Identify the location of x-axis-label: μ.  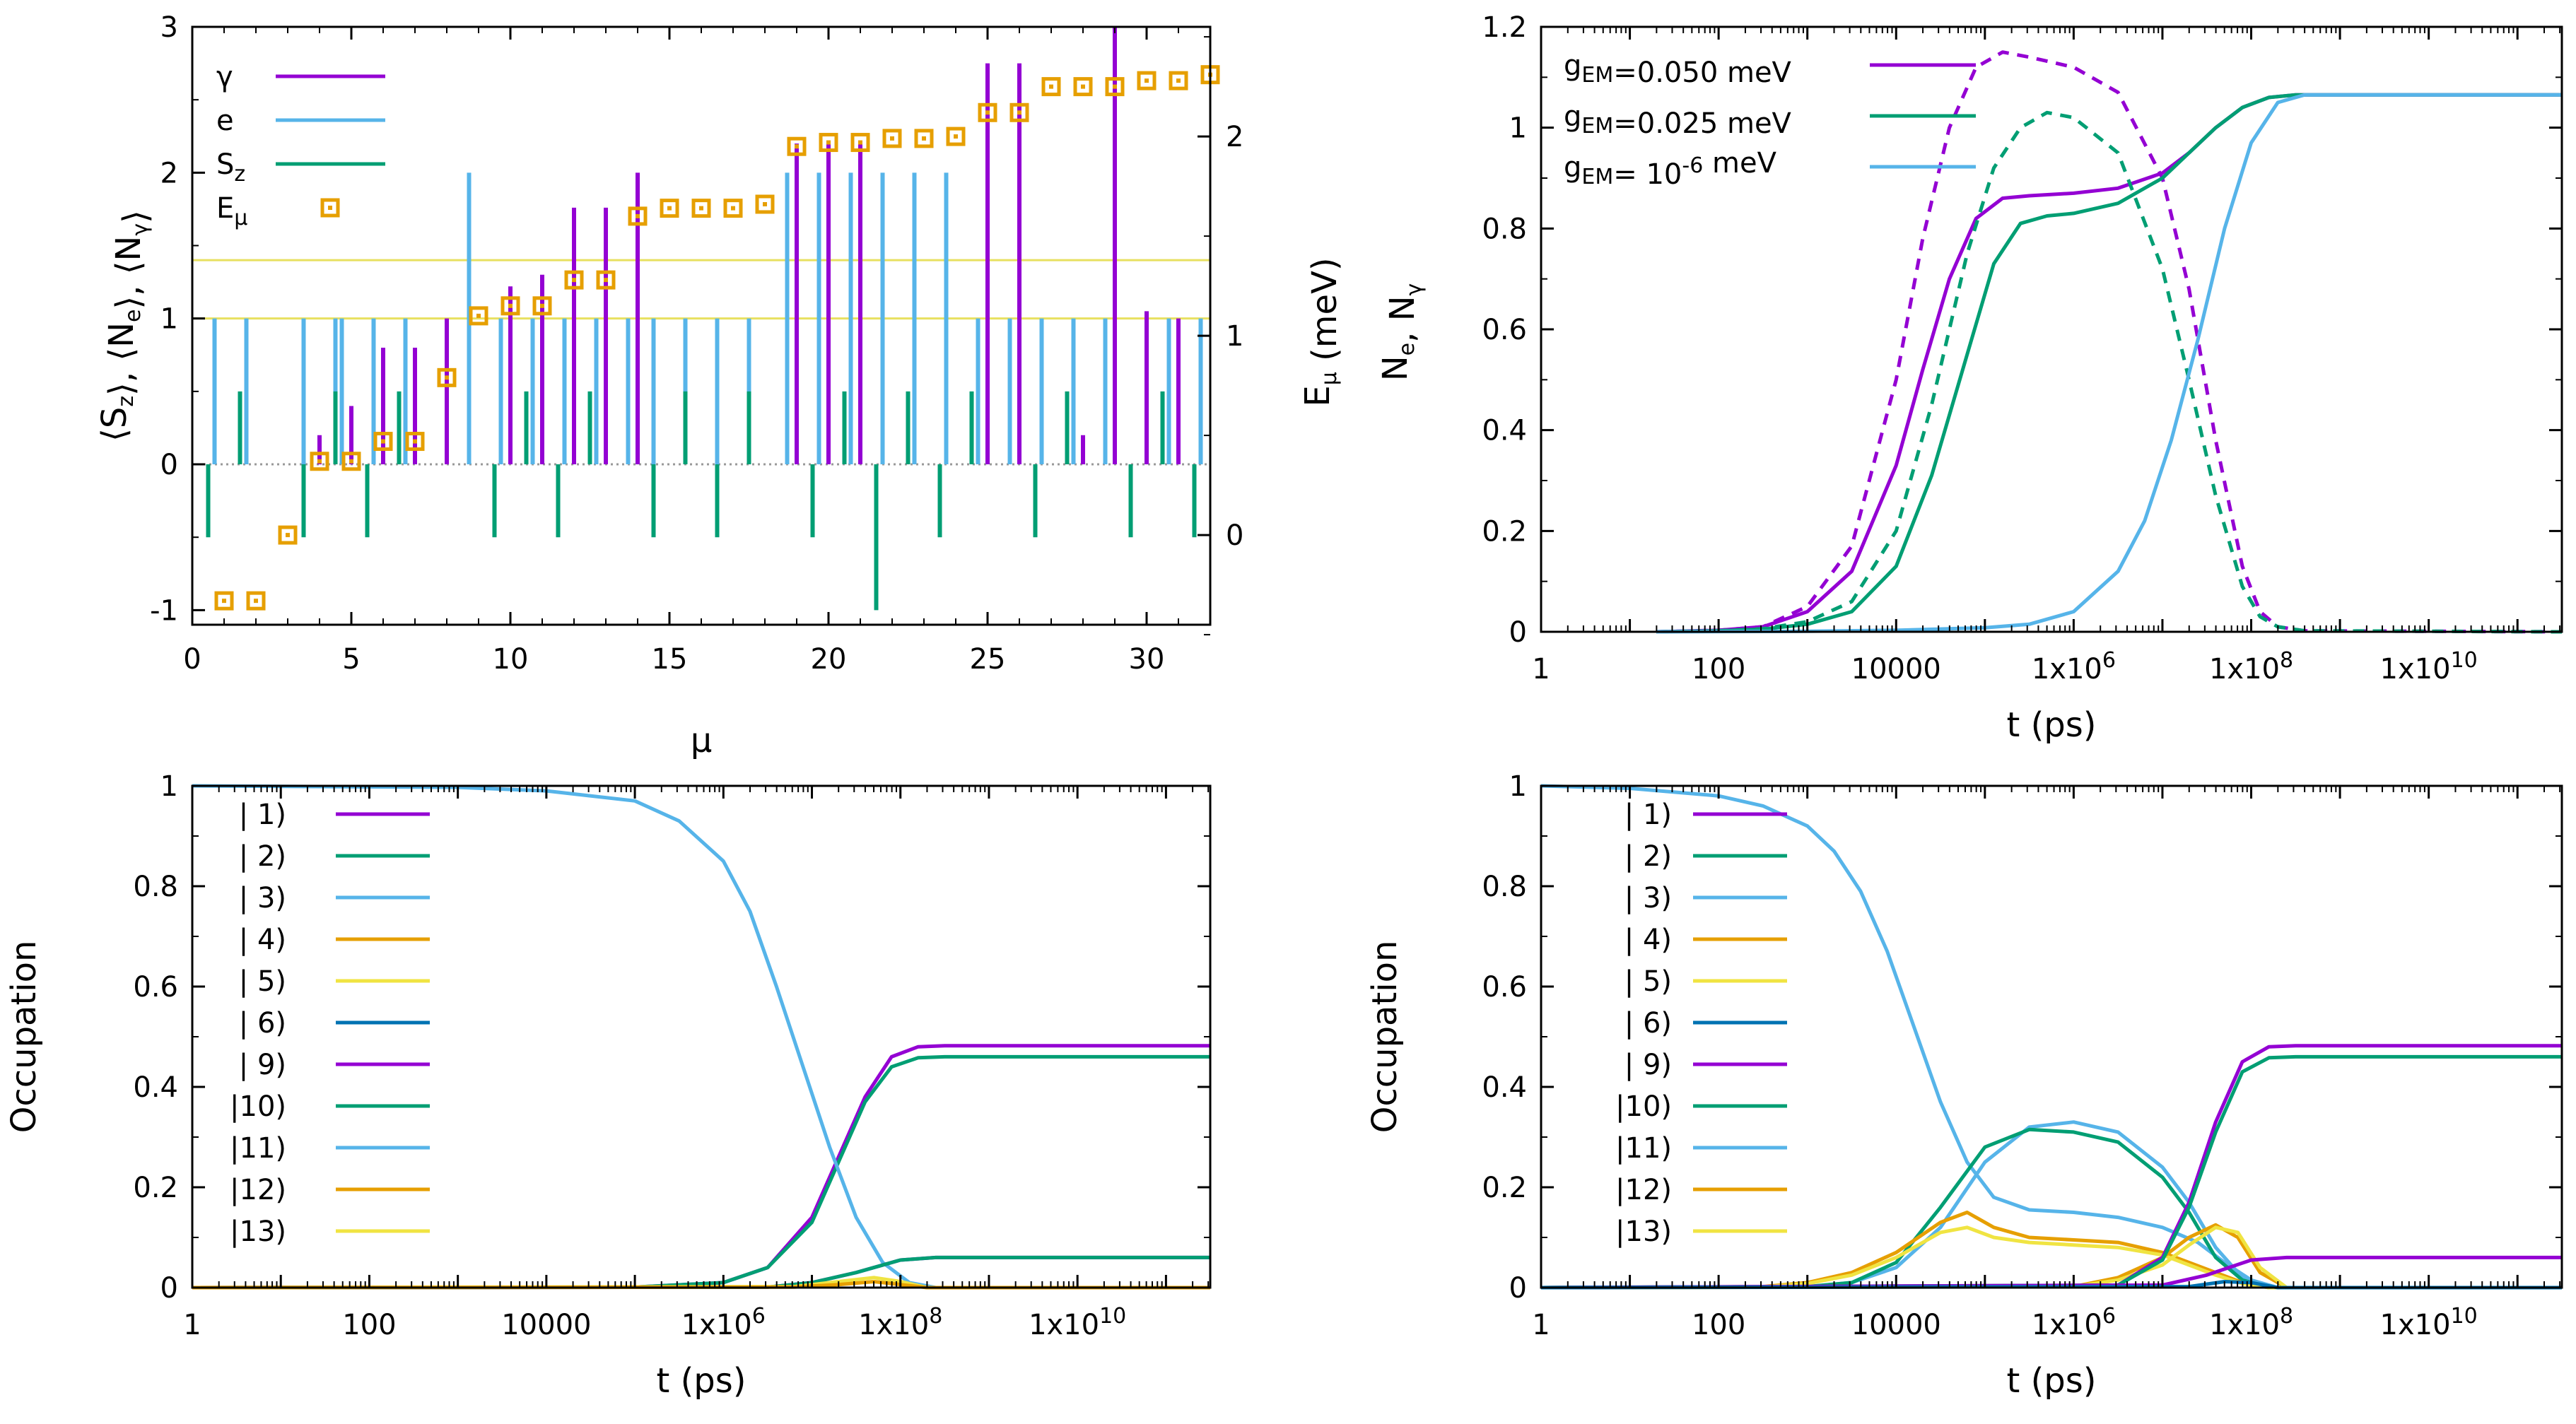
(702, 740).